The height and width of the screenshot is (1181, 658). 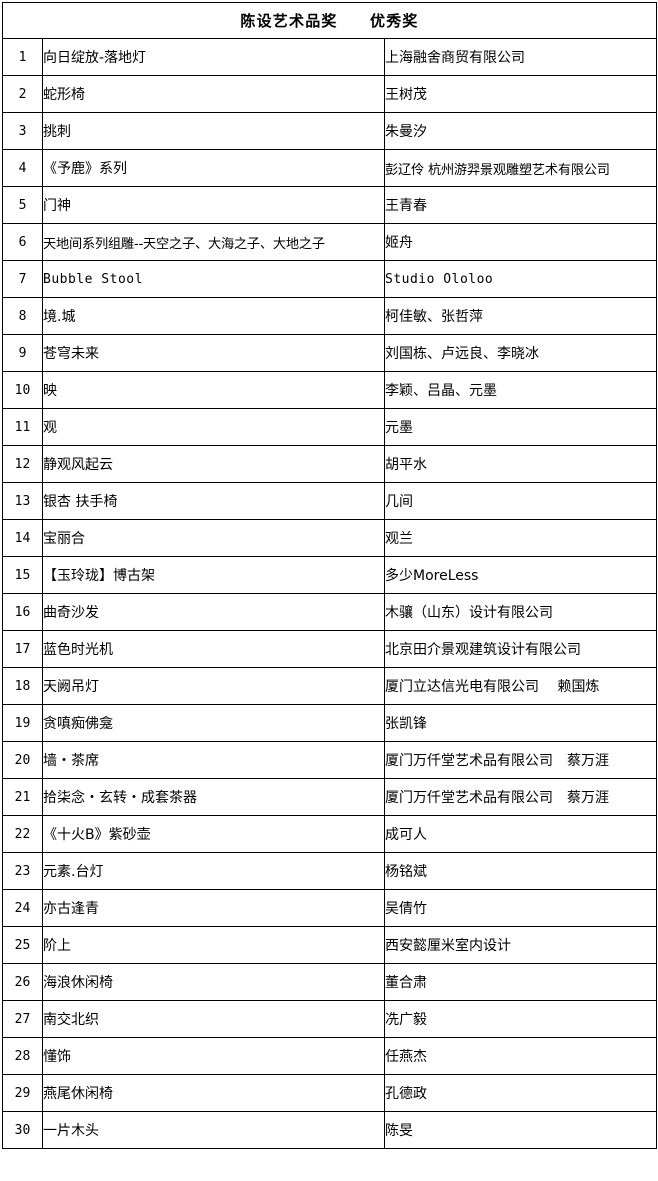 What do you see at coordinates (22, 612) in the screenshot?
I see `row-index-cell: 16` at bounding box center [22, 612].